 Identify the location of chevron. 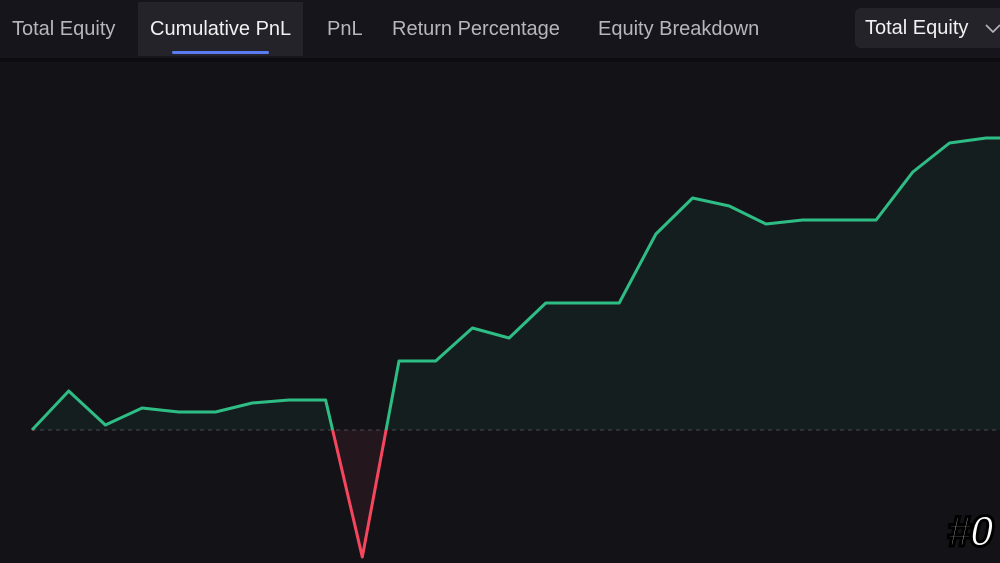
(992, 29).